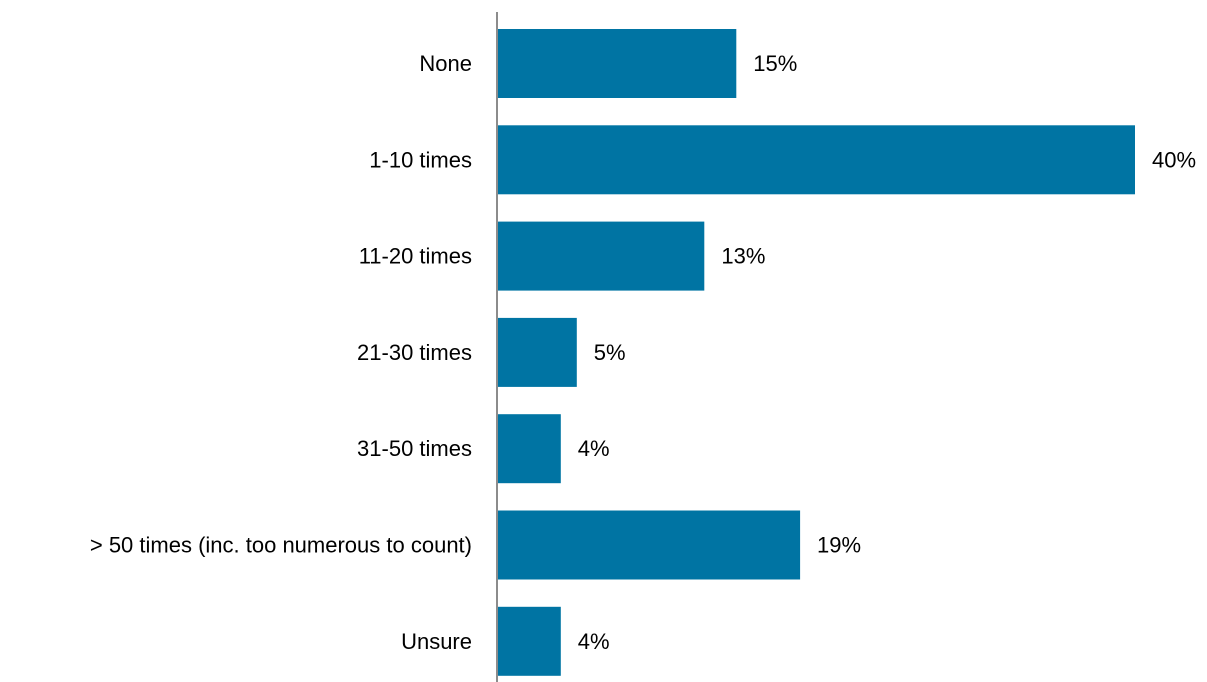 Image resolution: width=1207 pixels, height=682 pixels. Describe the element at coordinates (743, 256) in the screenshot. I see `value-label: 13%` at that location.